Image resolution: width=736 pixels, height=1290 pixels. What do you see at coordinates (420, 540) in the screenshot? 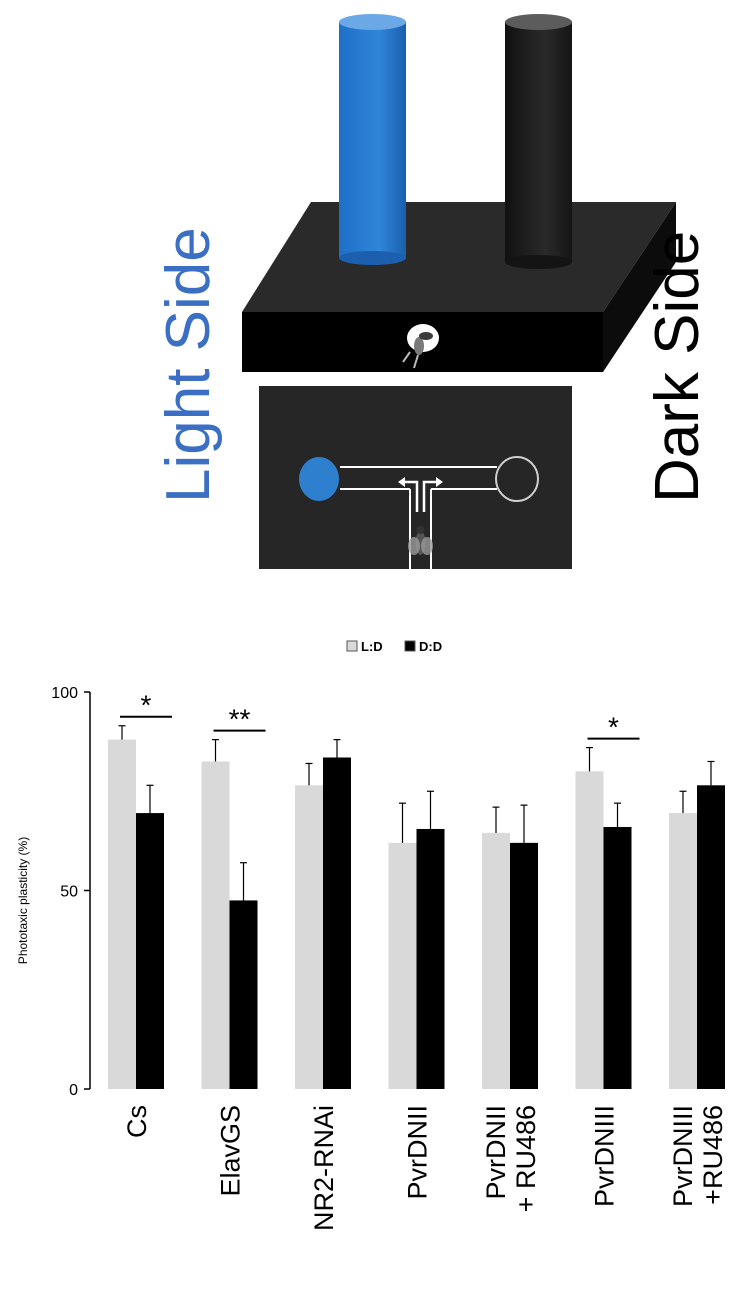
I see `fly-icon` at bounding box center [420, 540].